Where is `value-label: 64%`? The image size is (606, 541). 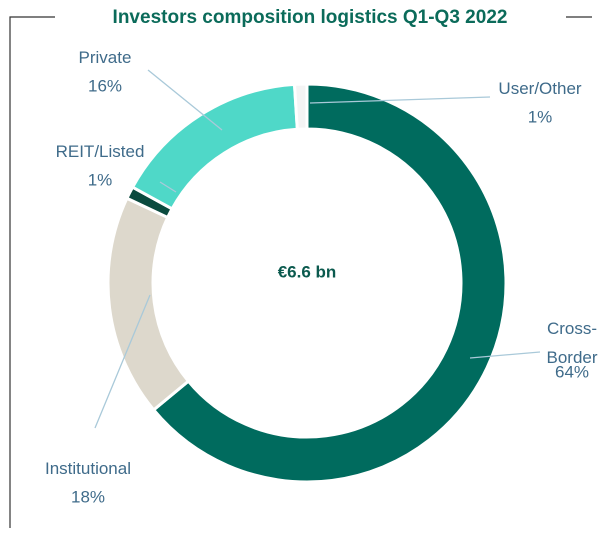 value-label: 64% is located at coordinates (572, 371).